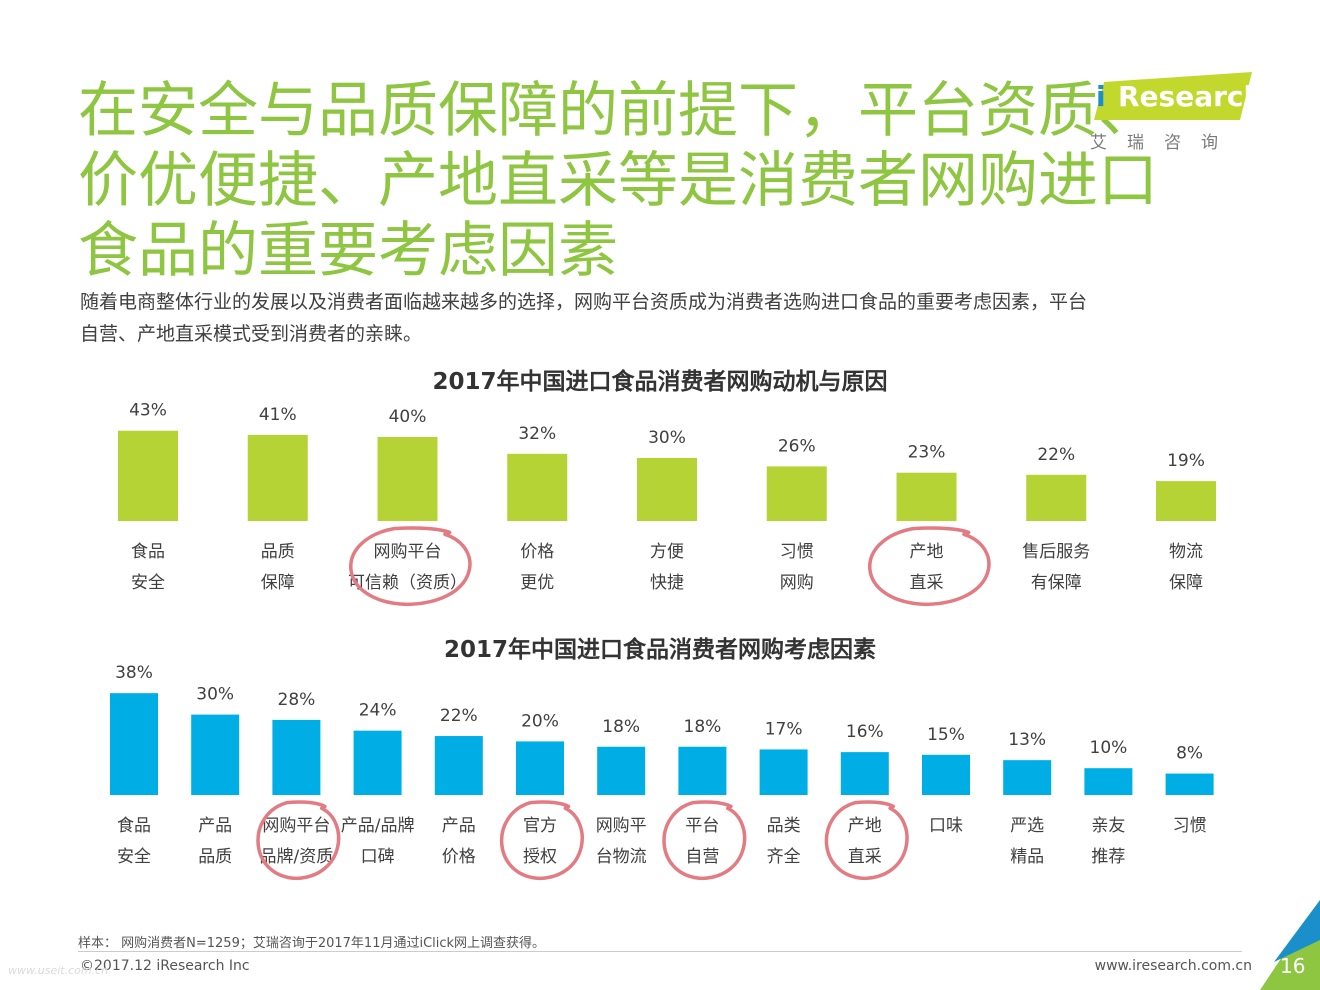  Describe the element at coordinates (1191, 96) in the screenshot. I see `logo-text: Research` at that location.